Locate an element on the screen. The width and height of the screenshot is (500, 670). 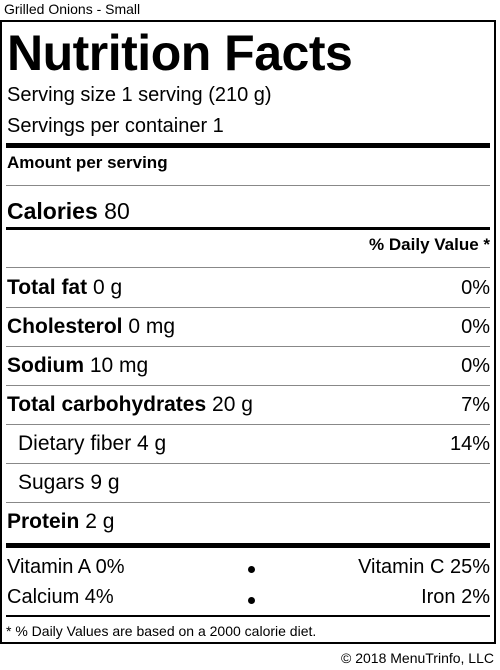
nutrient-name: Sodium is located at coordinates (45, 365).